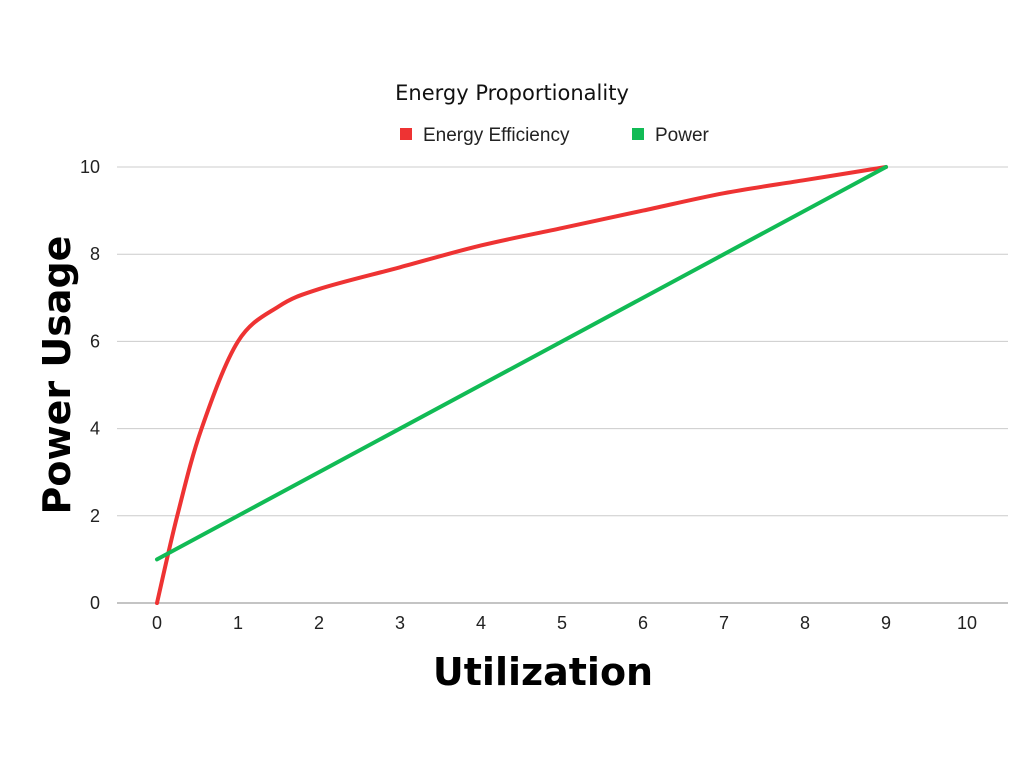  What do you see at coordinates (95, 603) in the screenshot?
I see `y-tick-label: 0` at bounding box center [95, 603].